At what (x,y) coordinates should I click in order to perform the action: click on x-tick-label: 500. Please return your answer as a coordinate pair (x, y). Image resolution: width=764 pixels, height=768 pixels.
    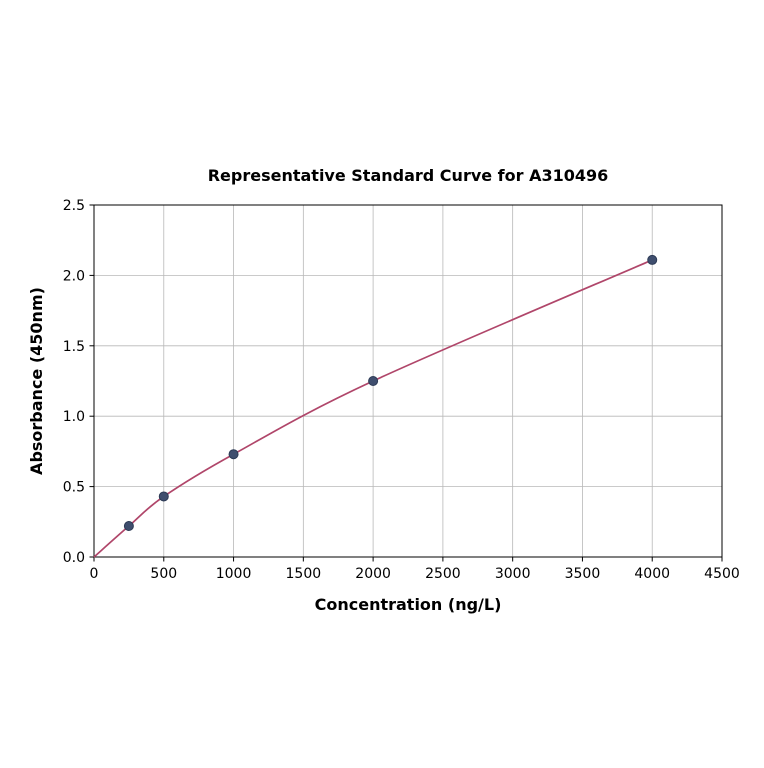
    Looking at the image, I should click on (163, 574).